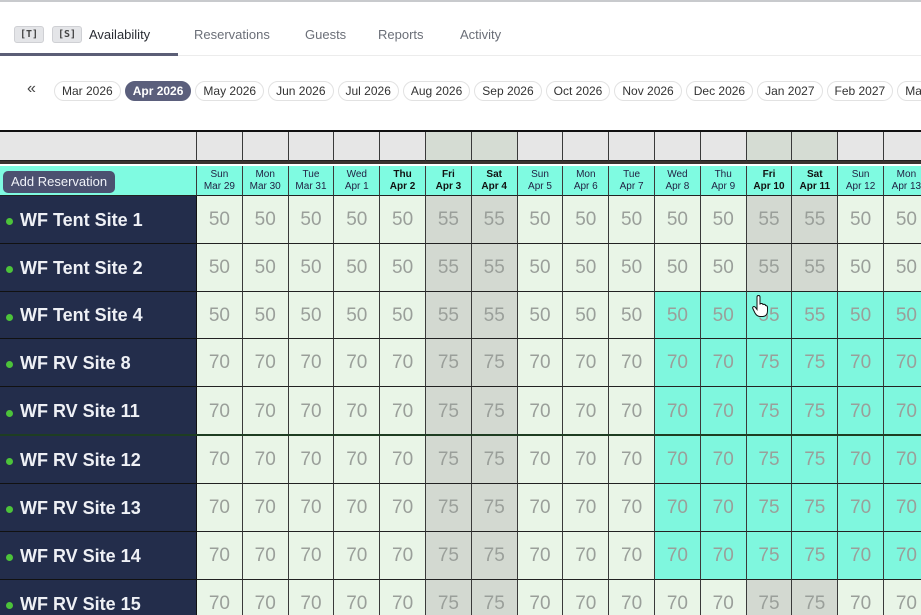 This screenshot has height=615, width=921. Describe the element at coordinates (98, 597) in the screenshot. I see `site-row-label: WF RV Site 15` at that location.